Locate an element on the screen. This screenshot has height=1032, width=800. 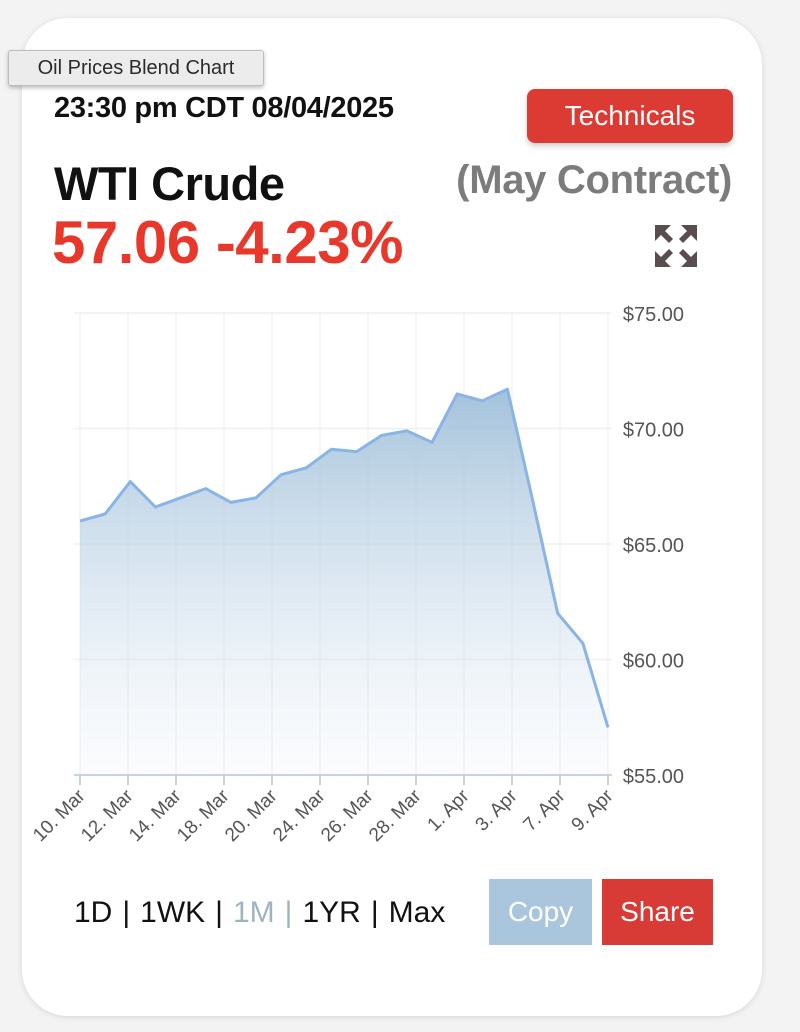
price-display: 57.06 -4.23% is located at coordinates (227, 242).